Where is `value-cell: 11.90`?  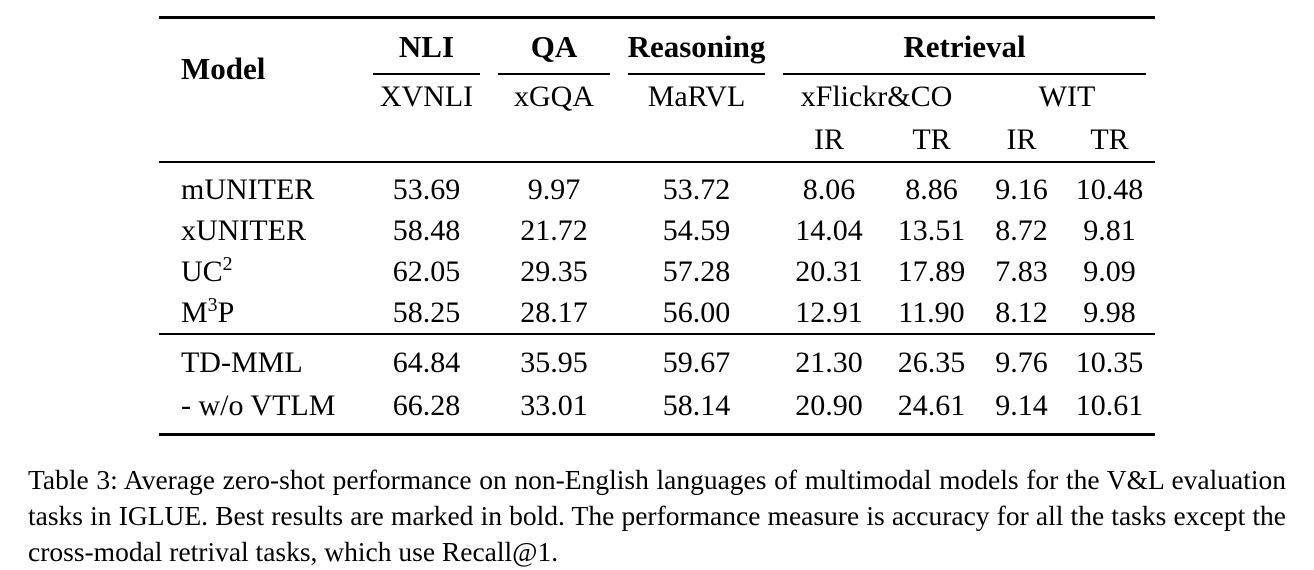 value-cell: 11.90 is located at coordinates (931, 312).